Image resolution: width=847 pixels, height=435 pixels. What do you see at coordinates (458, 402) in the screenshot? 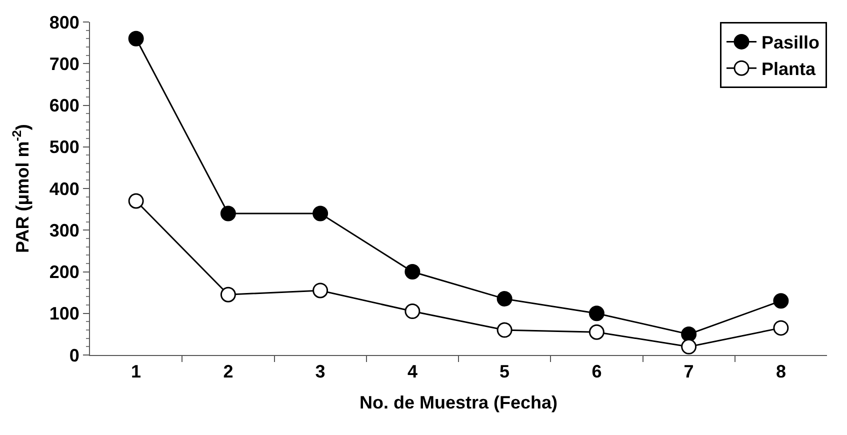
I see `x-axis-title: No. de Muestra (Fecha)` at bounding box center [458, 402].